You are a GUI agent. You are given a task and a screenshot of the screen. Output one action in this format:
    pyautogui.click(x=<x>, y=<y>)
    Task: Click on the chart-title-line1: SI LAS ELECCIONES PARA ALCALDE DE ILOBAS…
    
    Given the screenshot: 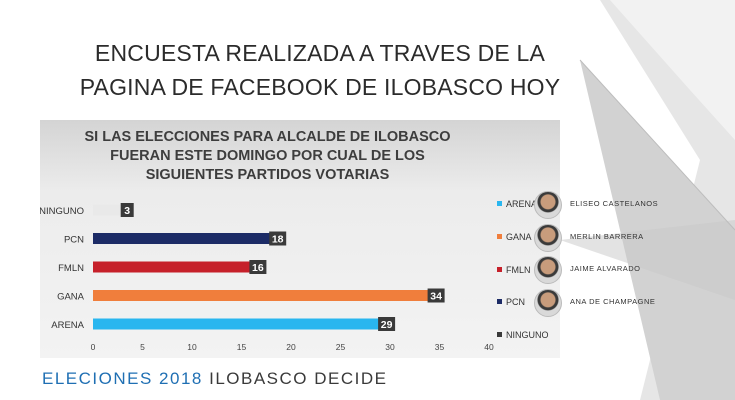 What is the action you would take?
    pyautogui.click(x=267, y=137)
    